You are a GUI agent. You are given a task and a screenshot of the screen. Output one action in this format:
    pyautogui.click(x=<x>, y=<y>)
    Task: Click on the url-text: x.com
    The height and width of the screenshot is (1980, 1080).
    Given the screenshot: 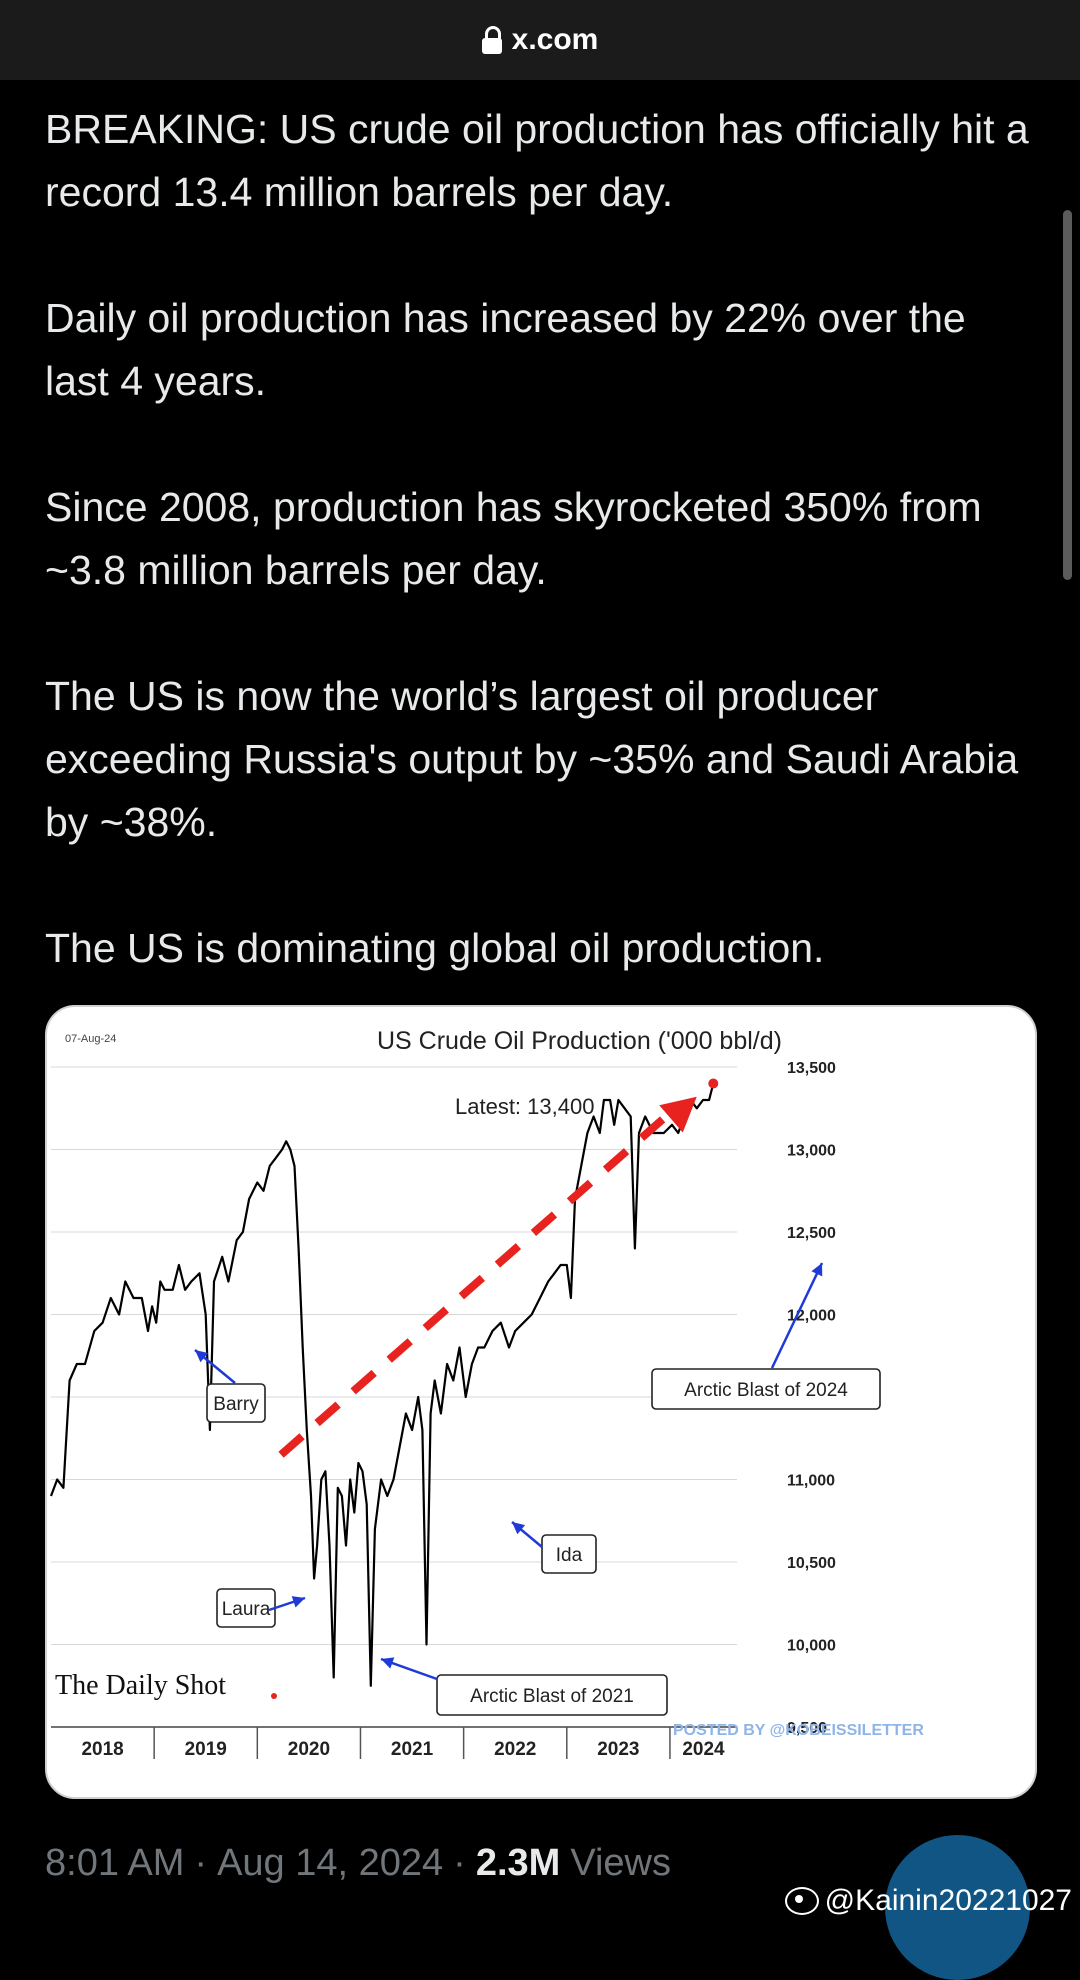 What is the action you would take?
    pyautogui.click(x=555, y=39)
    